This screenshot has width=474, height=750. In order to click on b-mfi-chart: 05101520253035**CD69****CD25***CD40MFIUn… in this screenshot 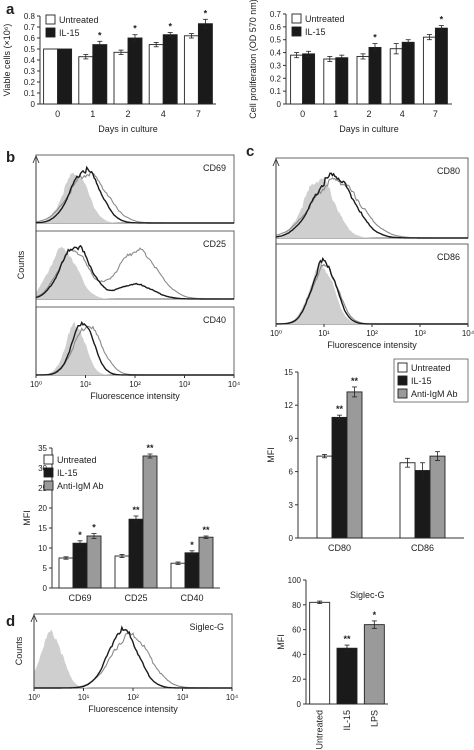, I will do `click(121, 523)`.